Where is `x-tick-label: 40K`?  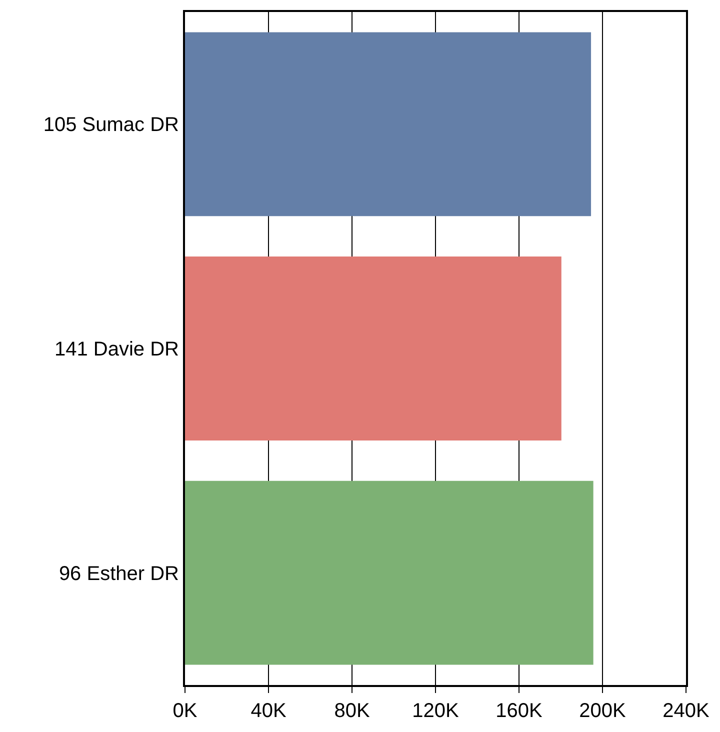
x-tick-label: 40K is located at coordinates (268, 711).